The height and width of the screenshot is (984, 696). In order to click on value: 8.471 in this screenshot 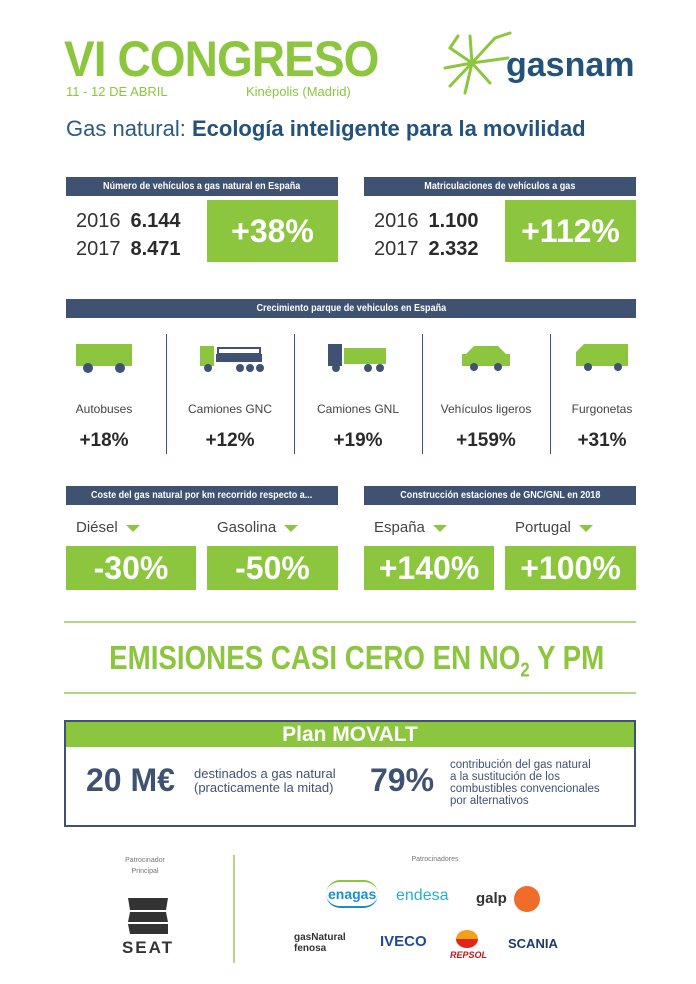, I will do `click(155, 249)`.